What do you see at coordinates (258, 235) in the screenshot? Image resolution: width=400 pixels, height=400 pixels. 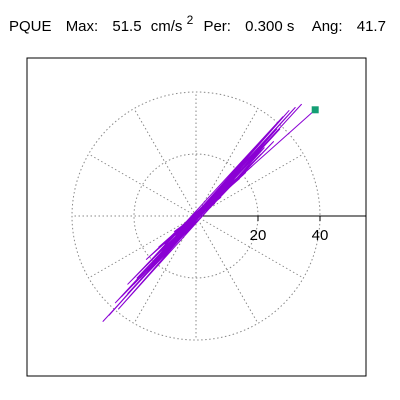 I see `x-tick-label-20: 20` at bounding box center [258, 235].